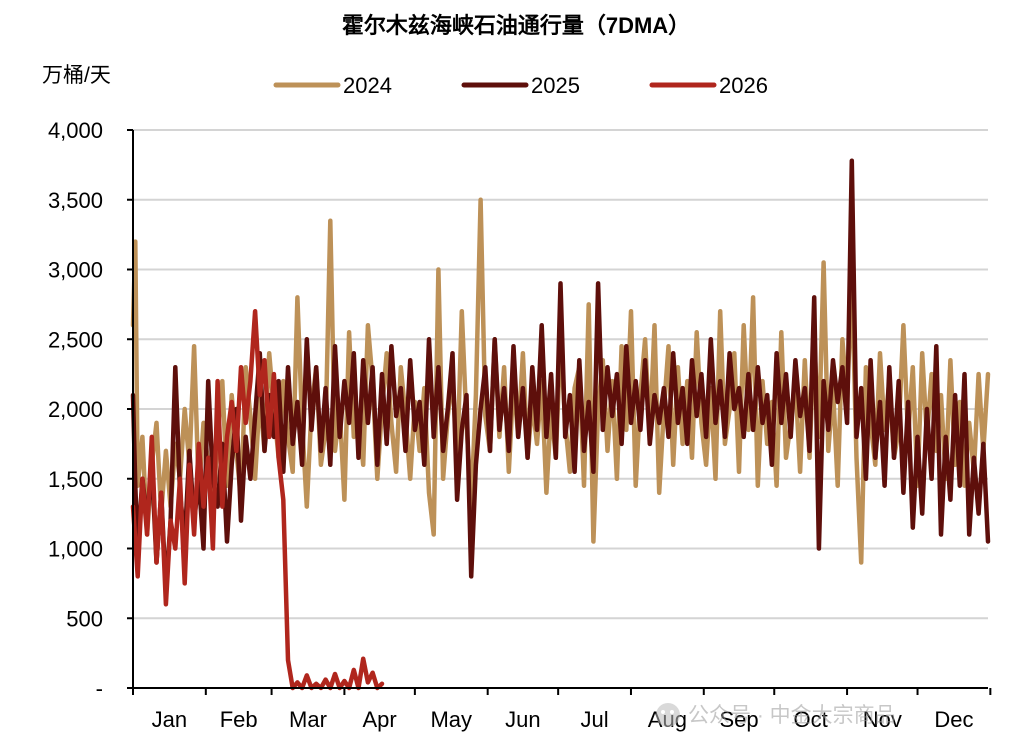 This screenshot has width=1012, height=754. What do you see at coordinates (239, 719) in the screenshot?
I see `x-tick-label: Feb` at bounding box center [239, 719].